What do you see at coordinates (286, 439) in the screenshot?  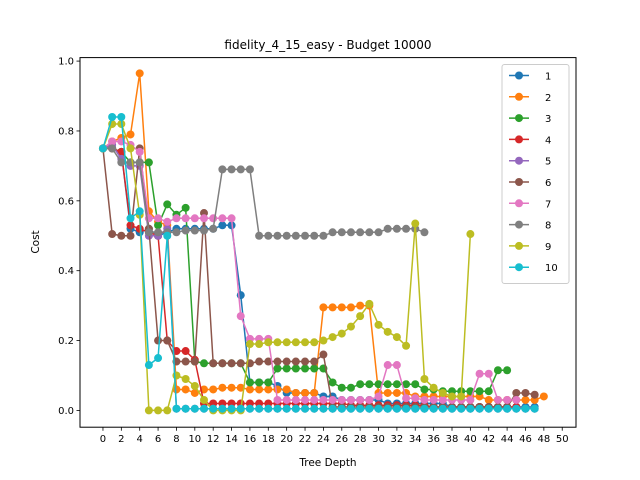 I see `x-tick-label: 20` at bounding box center [286, 439].